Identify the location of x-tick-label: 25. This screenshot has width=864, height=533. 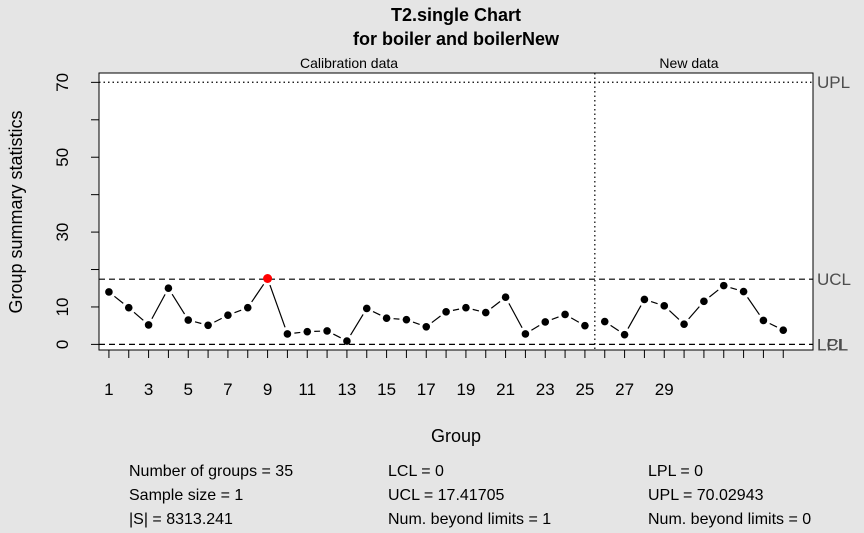
(584, 389).